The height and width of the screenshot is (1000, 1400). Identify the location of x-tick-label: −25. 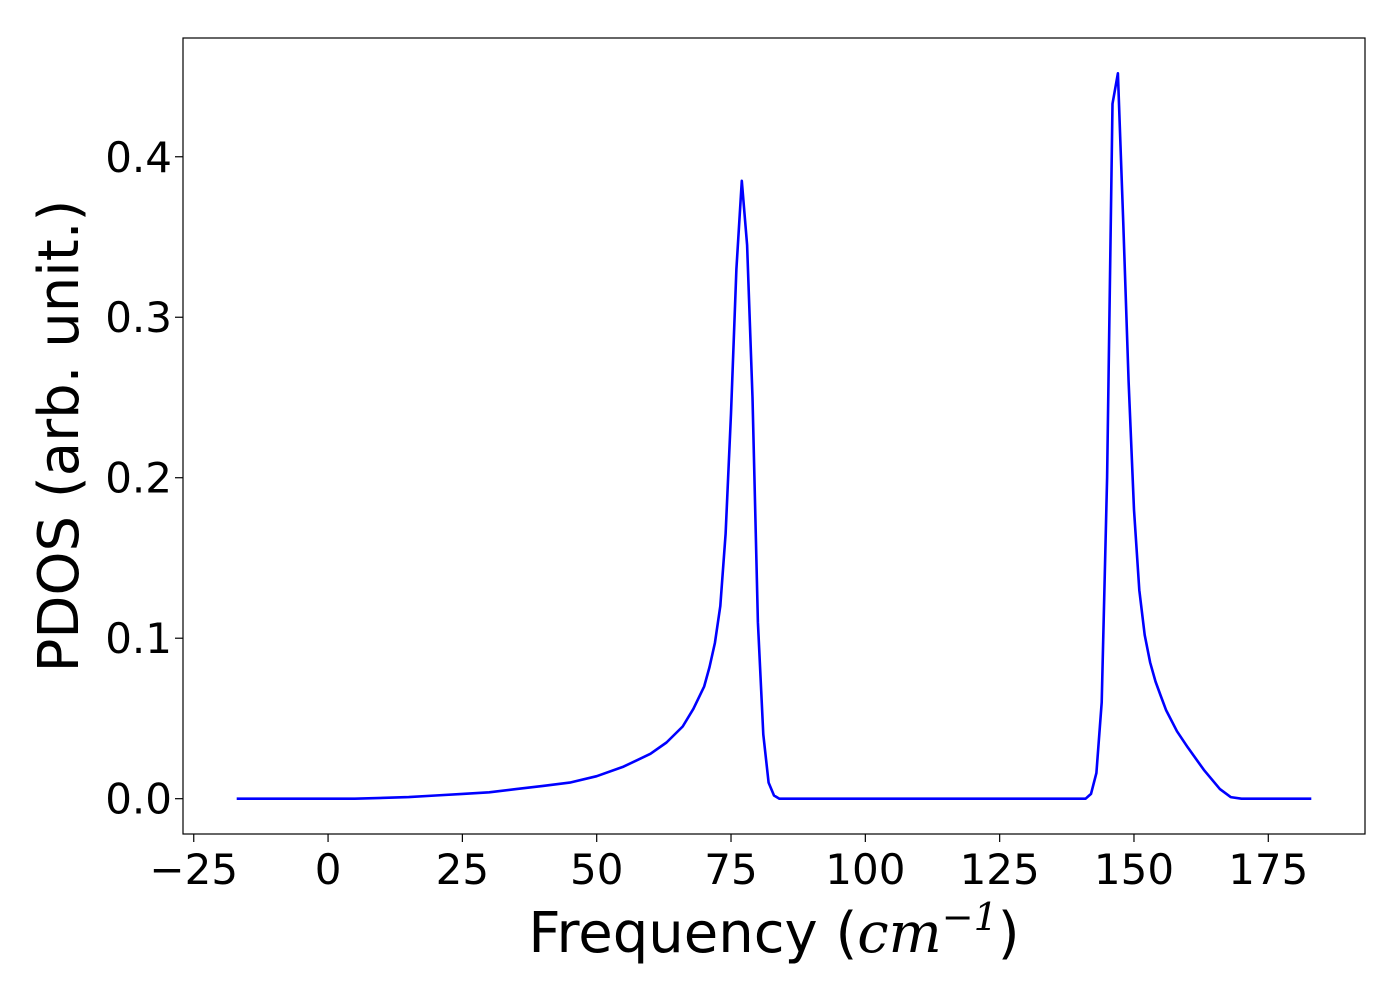
(193, 869).